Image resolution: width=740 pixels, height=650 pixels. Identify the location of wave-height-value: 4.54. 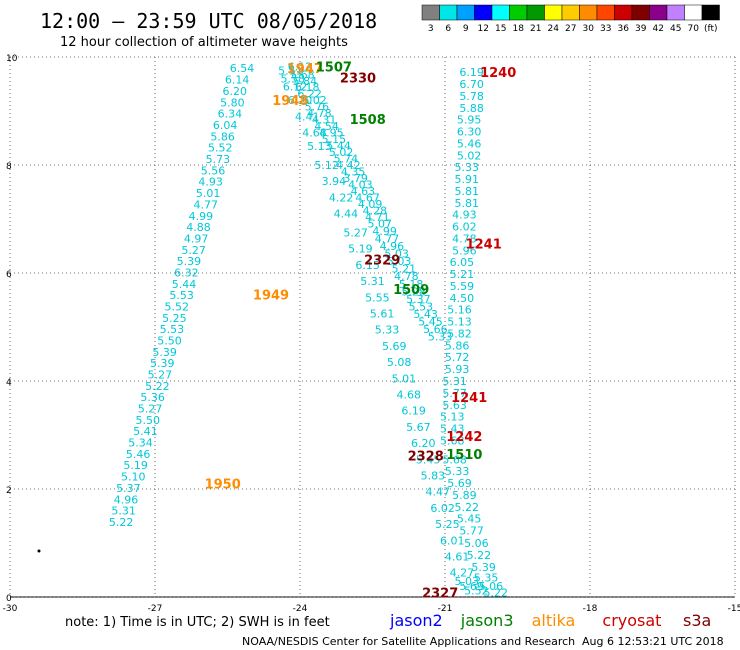
(326, 126).